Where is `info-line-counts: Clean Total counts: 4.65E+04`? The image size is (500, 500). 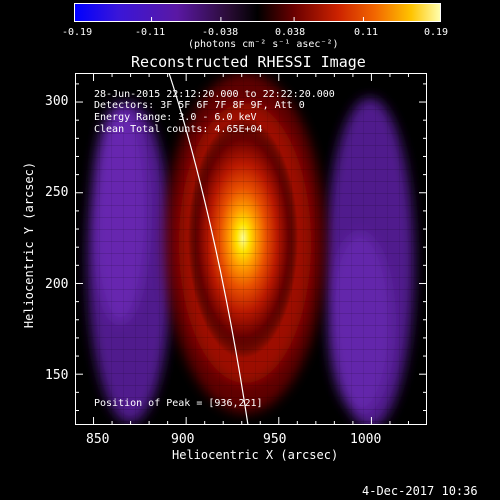 info-line-counts: Clean Total counts: 4.65E+04 is located at coordinates (178, 129).